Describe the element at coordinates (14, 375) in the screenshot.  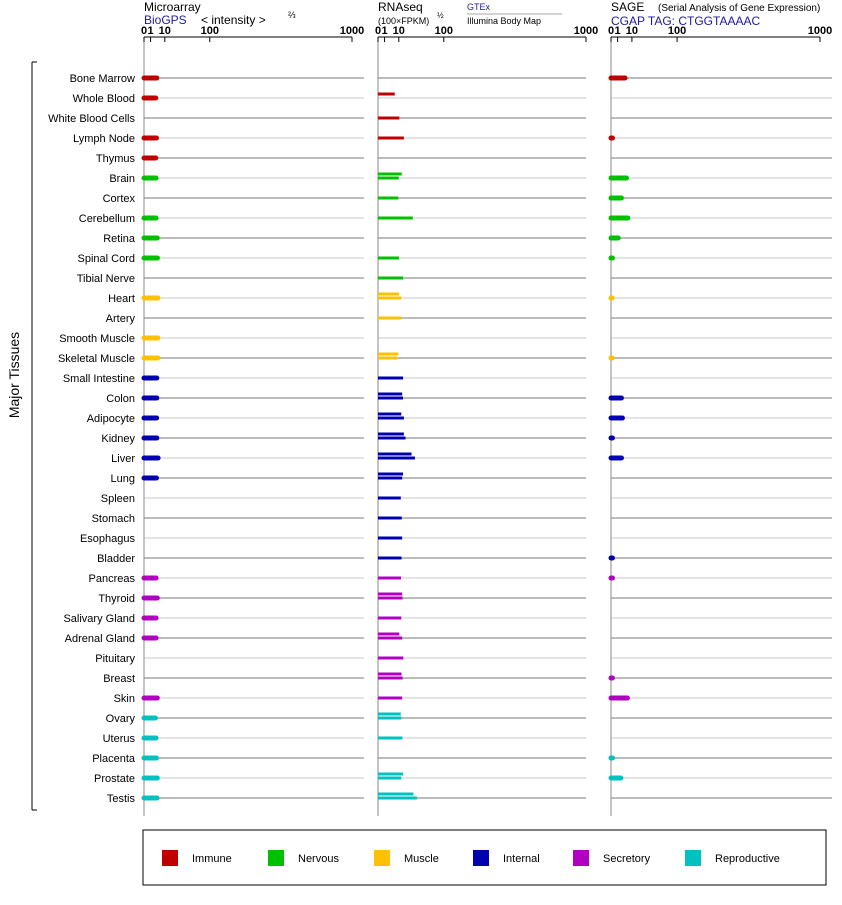
I see `y-axis-title: Major Tissues` at that location.